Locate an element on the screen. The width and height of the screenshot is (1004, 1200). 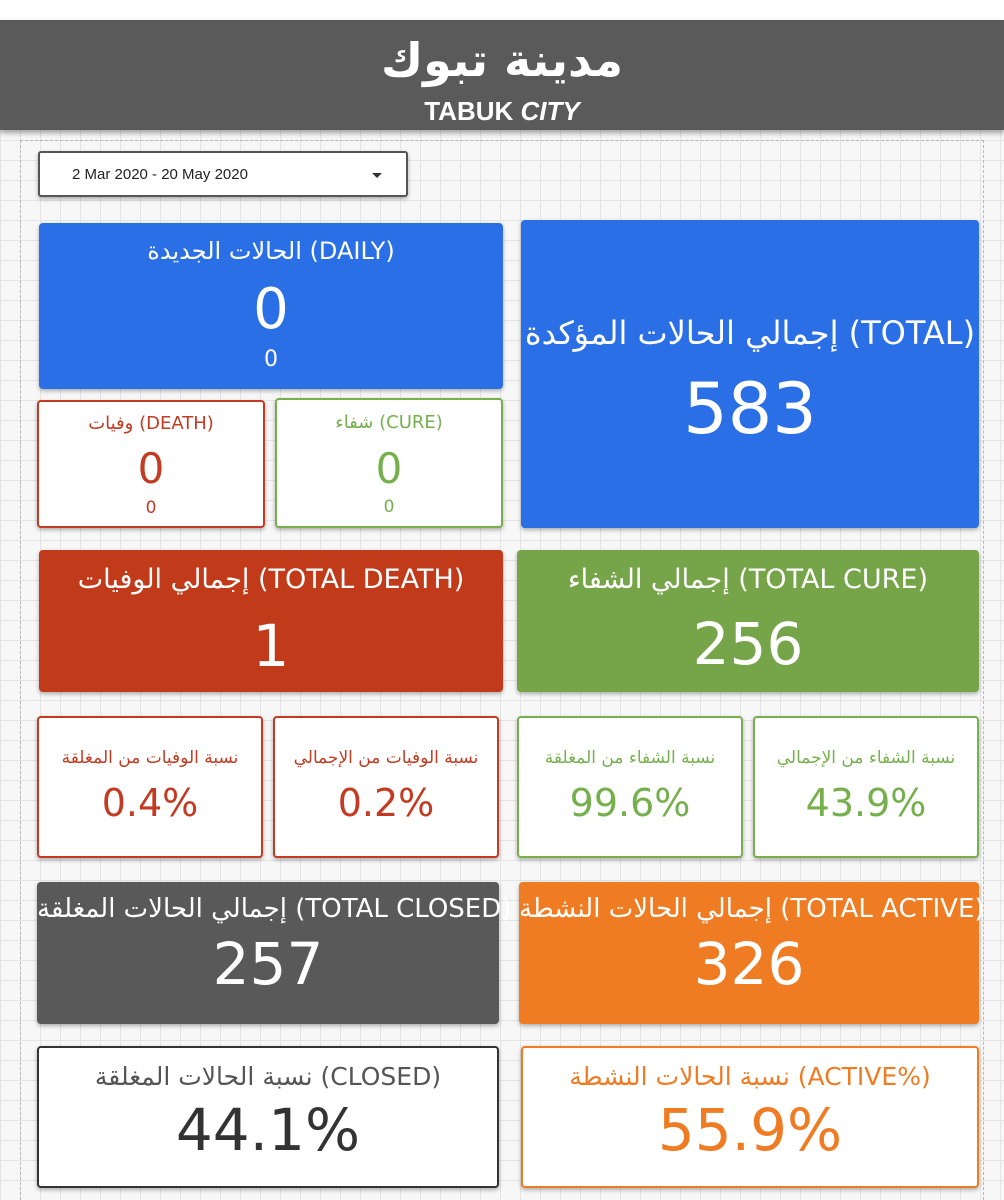
layout-guide-top is located at coordinates (502, 140).